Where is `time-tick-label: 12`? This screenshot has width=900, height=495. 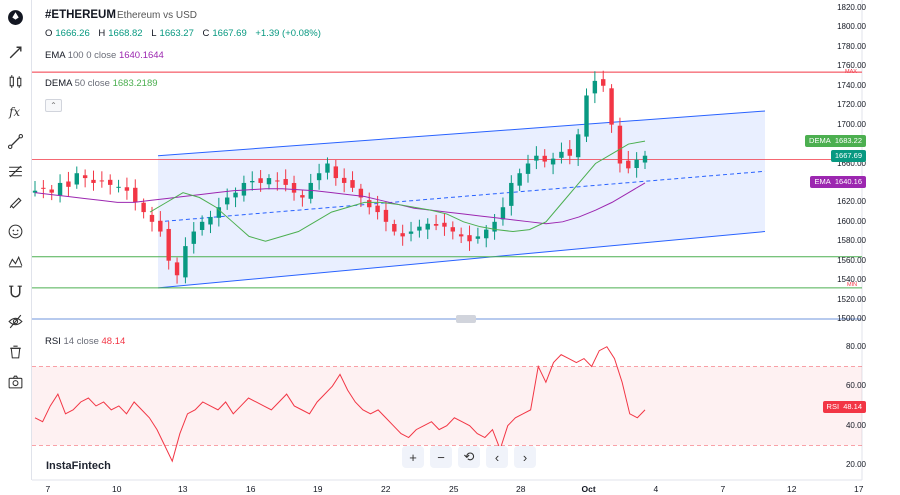 time-tick-label: 12 is located at coordinates (792, 489).